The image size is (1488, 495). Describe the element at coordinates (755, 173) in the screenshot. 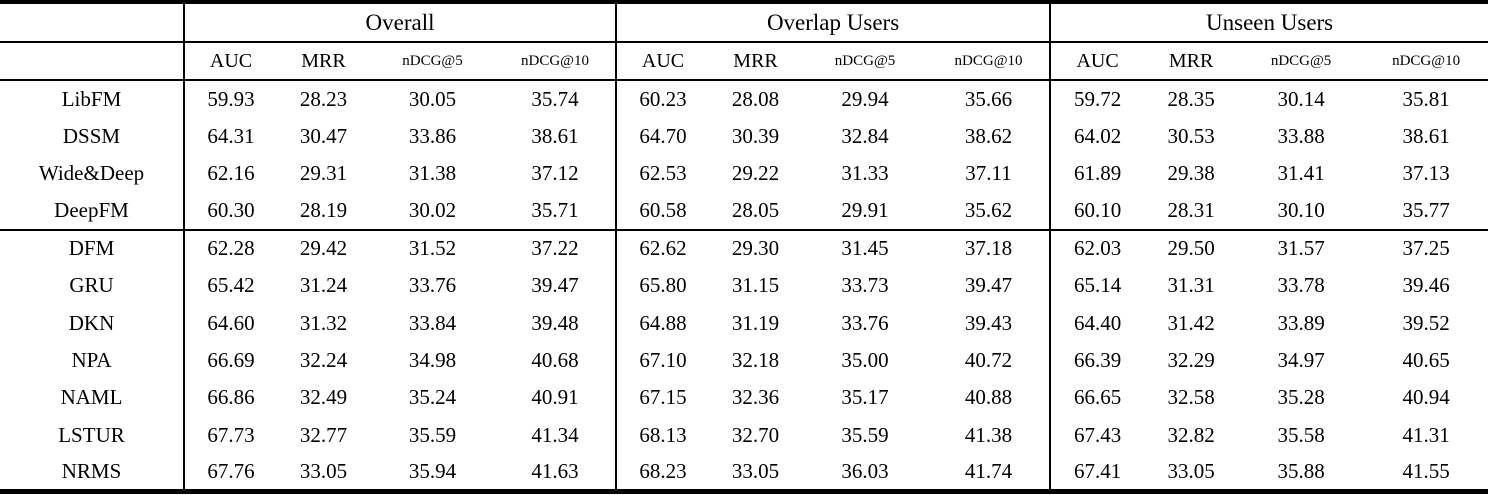

I see `value-overlap-mrr: 29.22` at that location.